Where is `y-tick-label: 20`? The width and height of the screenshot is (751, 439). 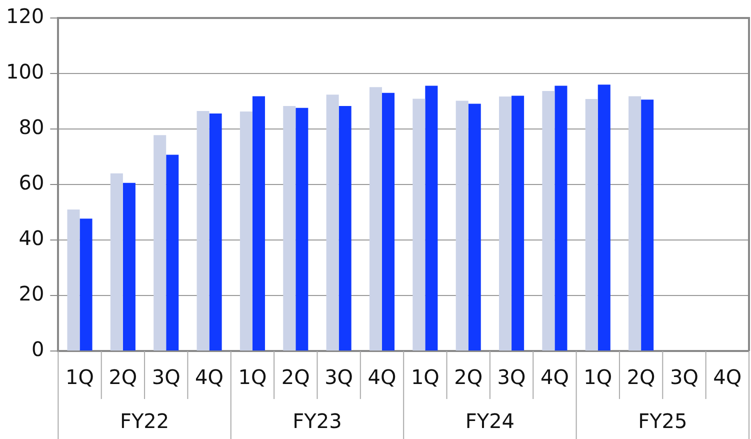 y-tick-label: 20 is located at coordinates (31, 294).